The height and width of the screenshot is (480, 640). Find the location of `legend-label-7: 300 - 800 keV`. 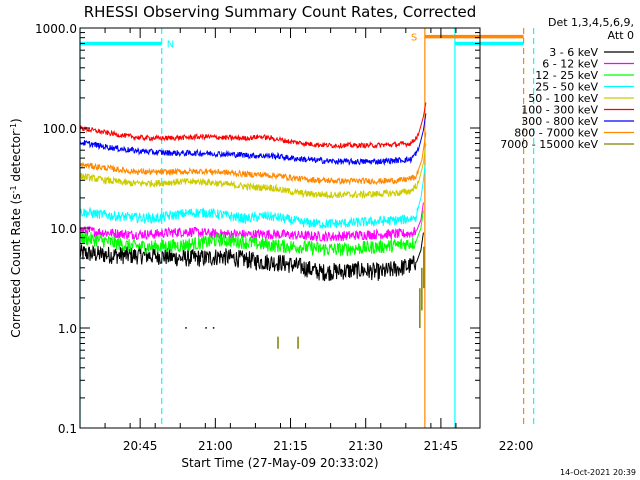

legend-label-7: 300 - 800 keV is located at coordinates (559, 121).